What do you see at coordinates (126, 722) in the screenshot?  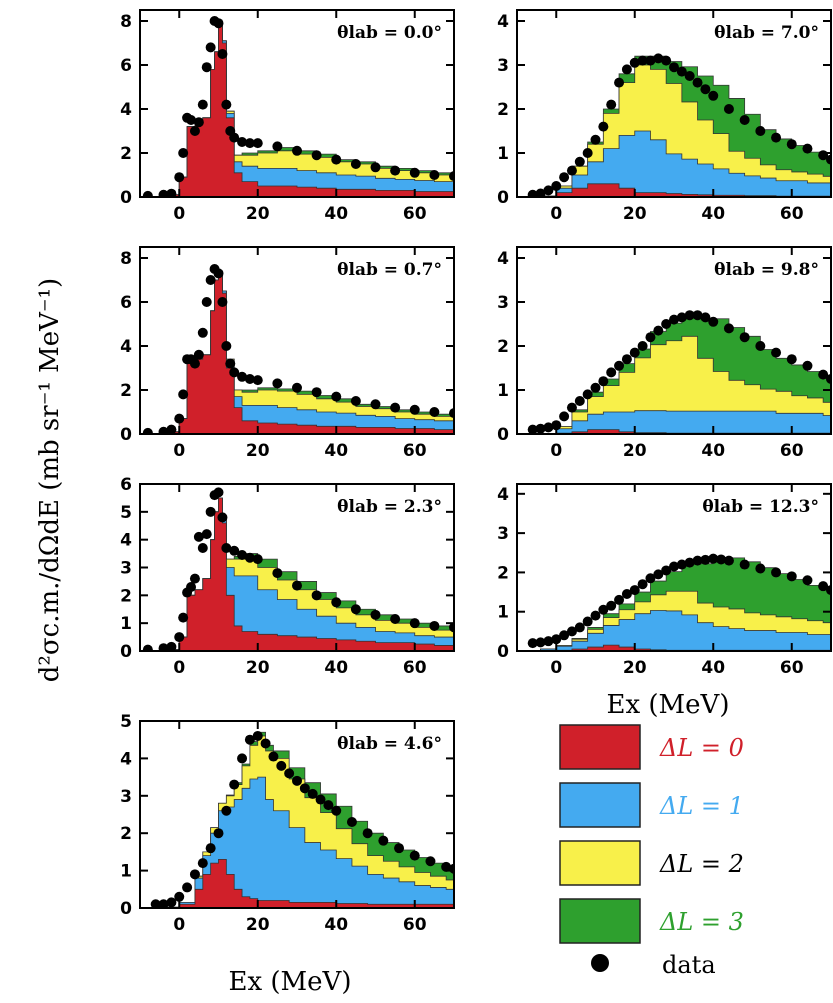 I see `y-tick-label: 5` at bounding box center [126, 722].